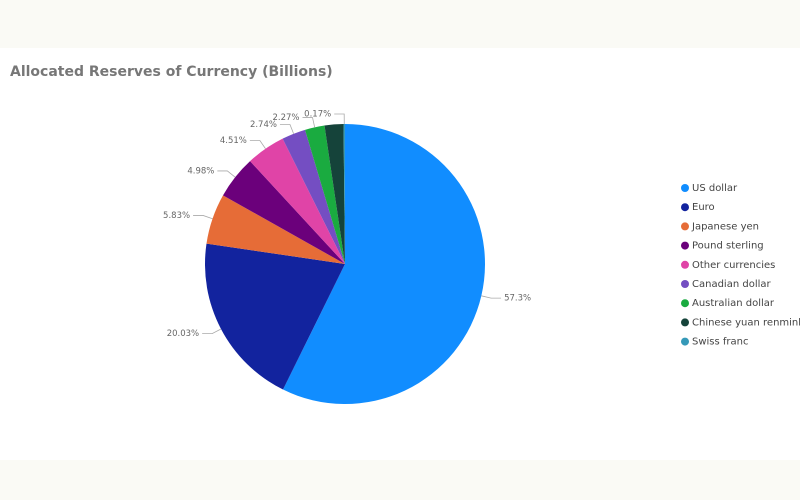  What do you see at coordinates (703, 207) in the screenshot?
I see `legend-label: Euro` at bounding box center [703, 207].